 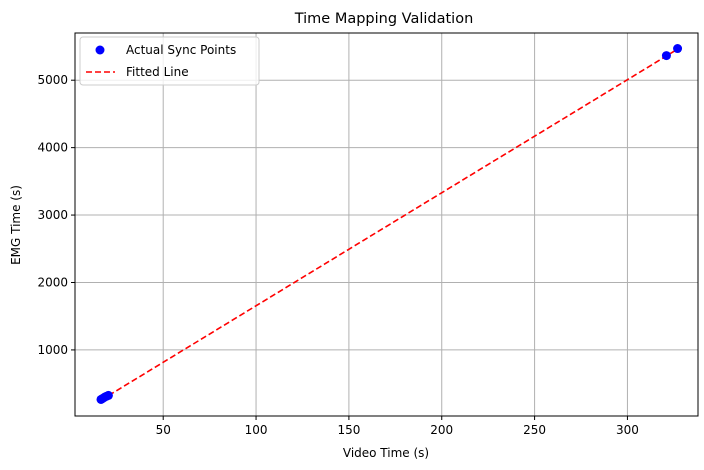 I want to click on x-axis-title: Video Time (s), so click(x=386, y=453).